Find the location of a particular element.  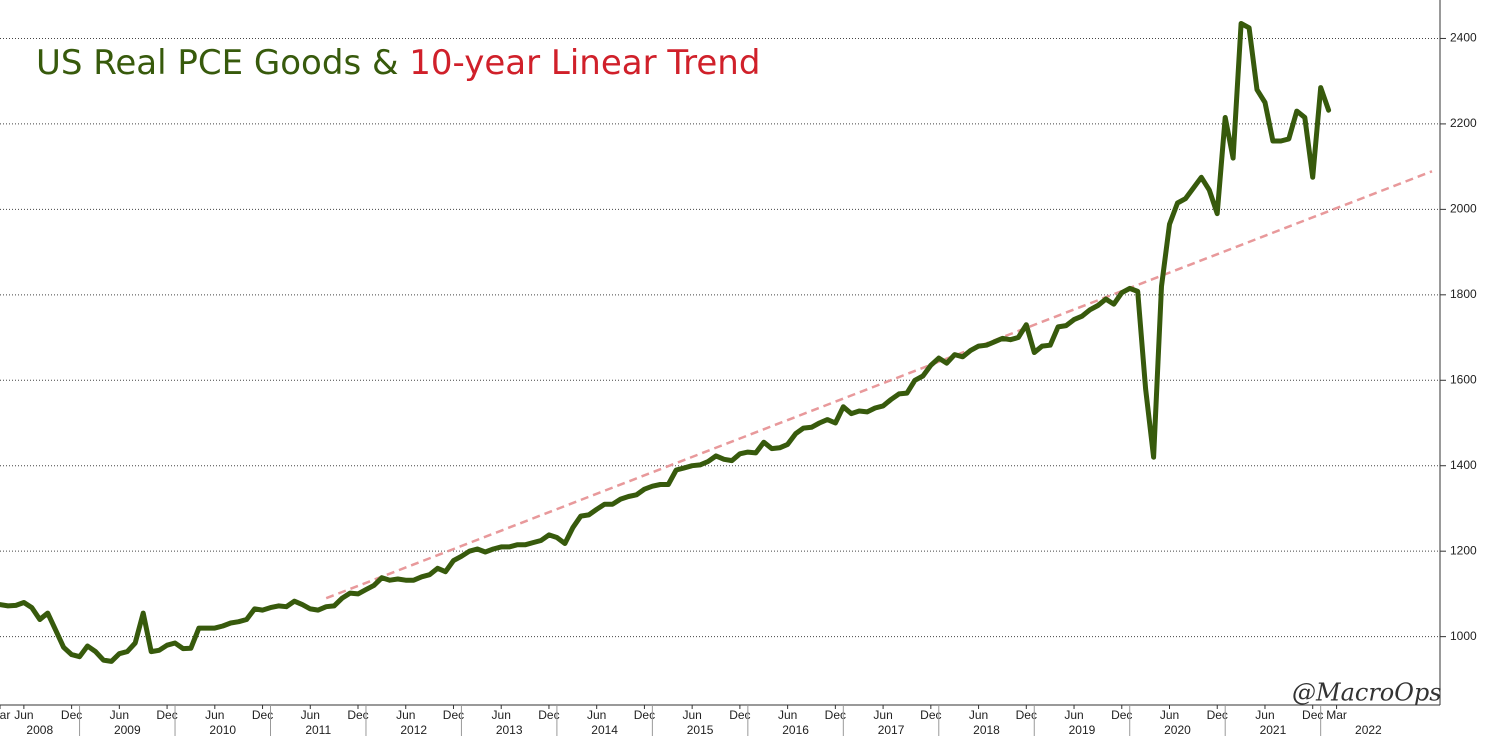

year-label: 2011 is located at coordinates (318, 729).